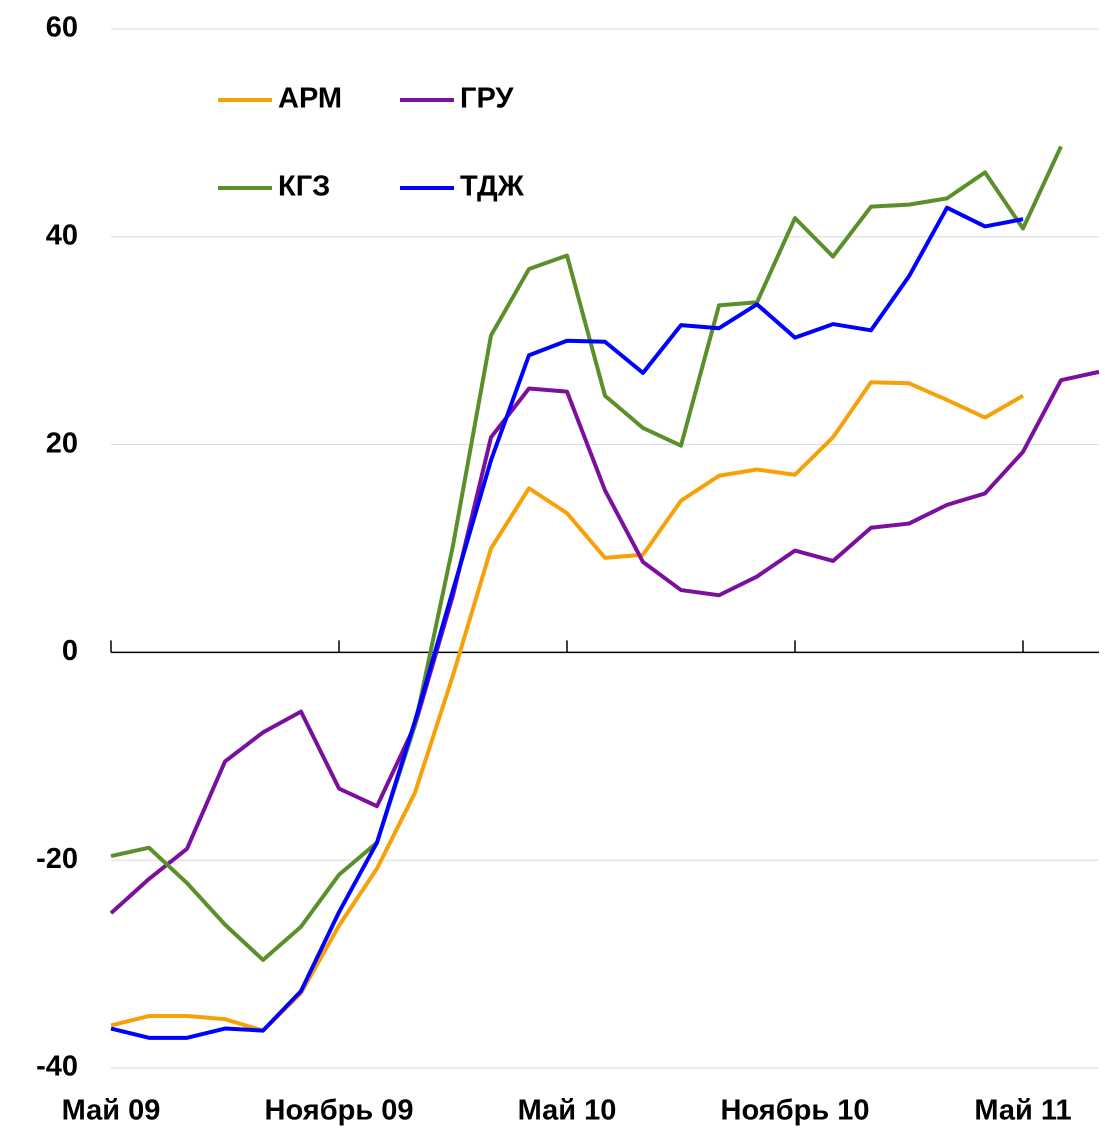  Describe the element at coordinates (111, 1111) in the screenshot. I see `x-tick-label: Май 09` at that location.